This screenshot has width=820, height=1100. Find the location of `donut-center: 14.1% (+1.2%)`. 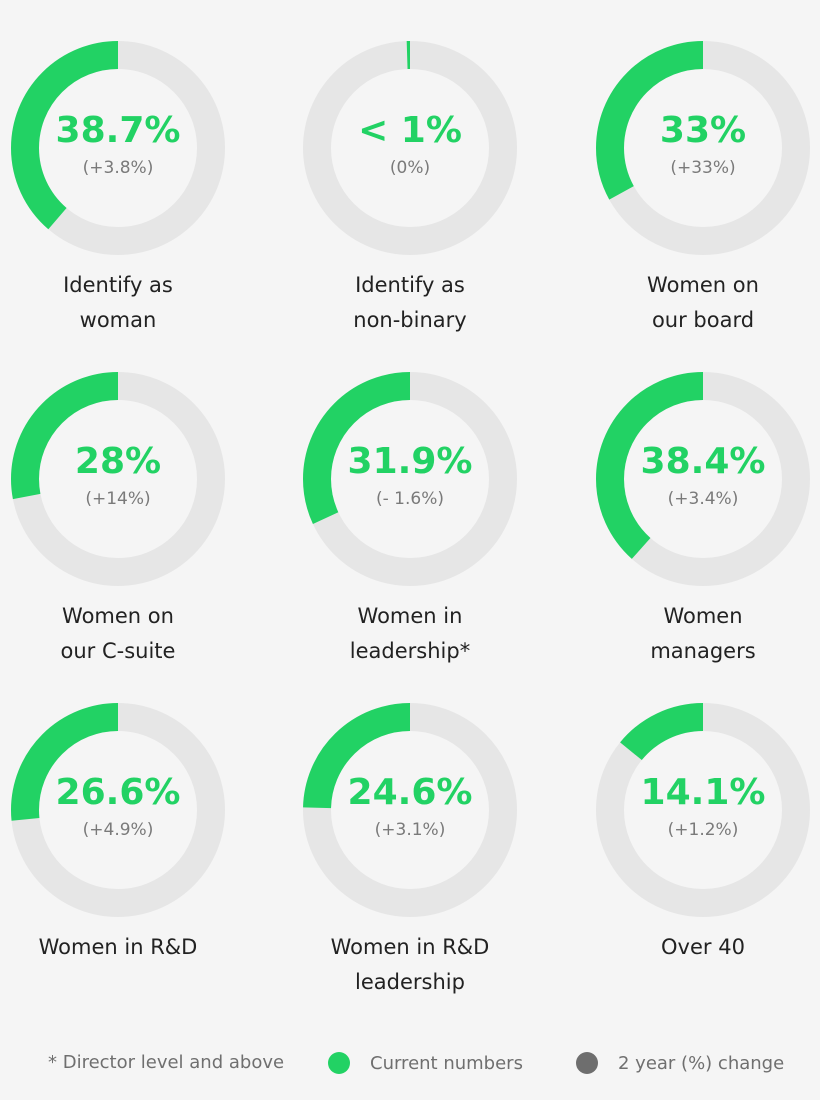

donut-center: 14.1% (+1.2%) is located at coordinates (703, 810).